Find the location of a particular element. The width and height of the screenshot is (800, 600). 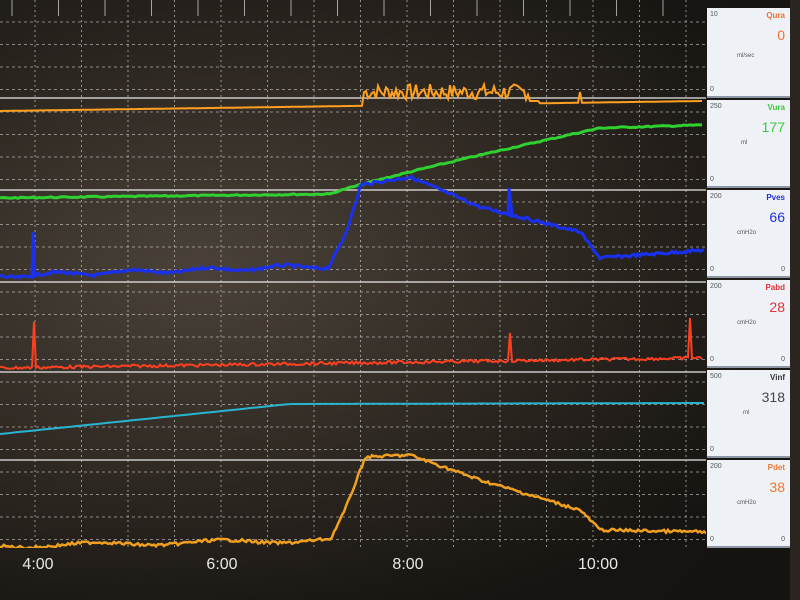

pdet-right-zero: 0 is located at coordinates (783, 539).